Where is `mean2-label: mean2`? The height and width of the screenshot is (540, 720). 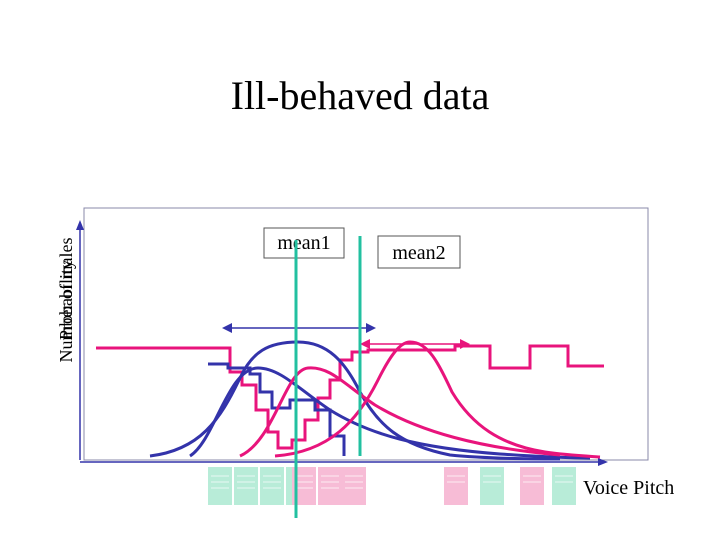
mean2-label: mean2 is located at coordinates (418, 253).